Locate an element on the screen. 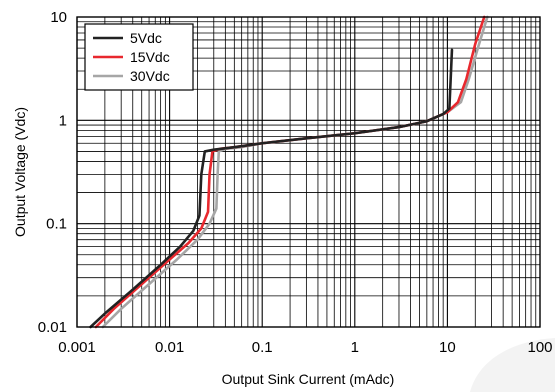  watermark-shape is located at coordinates (512, 365).